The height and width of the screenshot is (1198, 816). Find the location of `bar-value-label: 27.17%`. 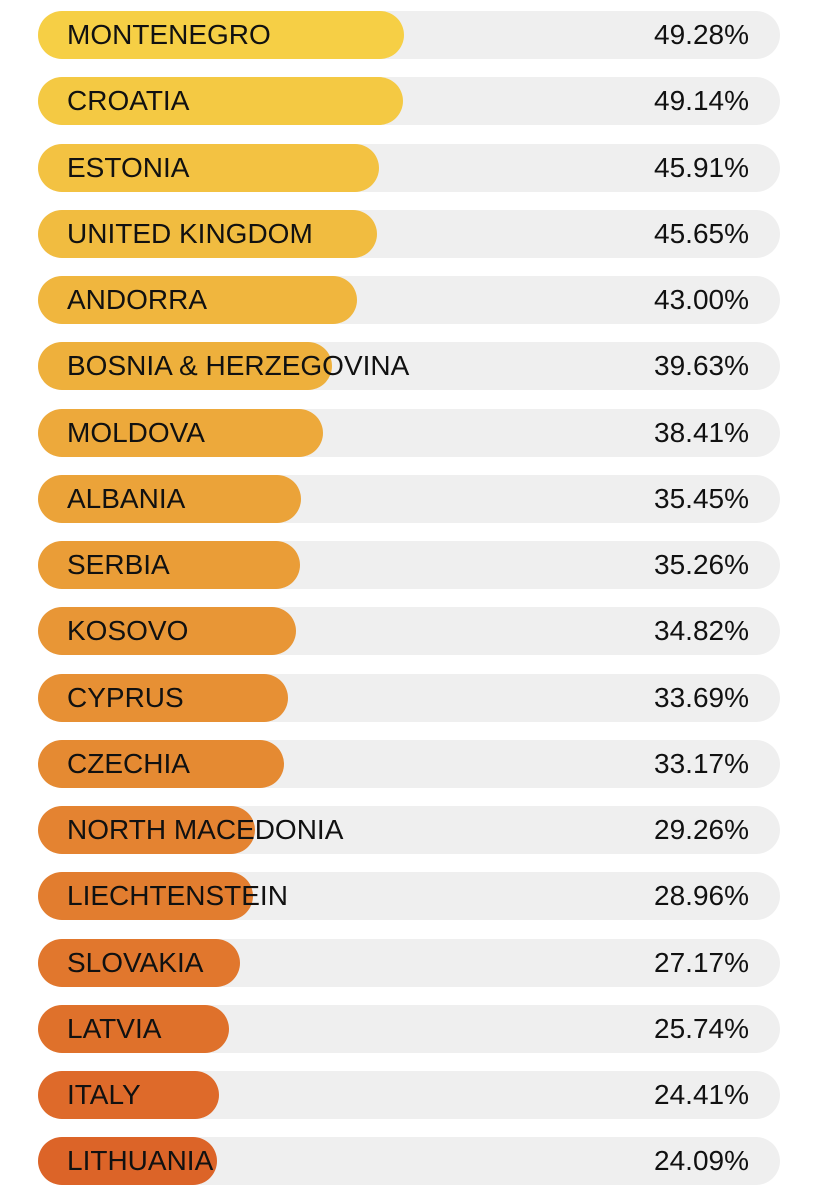

bar-value-label: 27.17% is located at coordinates (701, 962).